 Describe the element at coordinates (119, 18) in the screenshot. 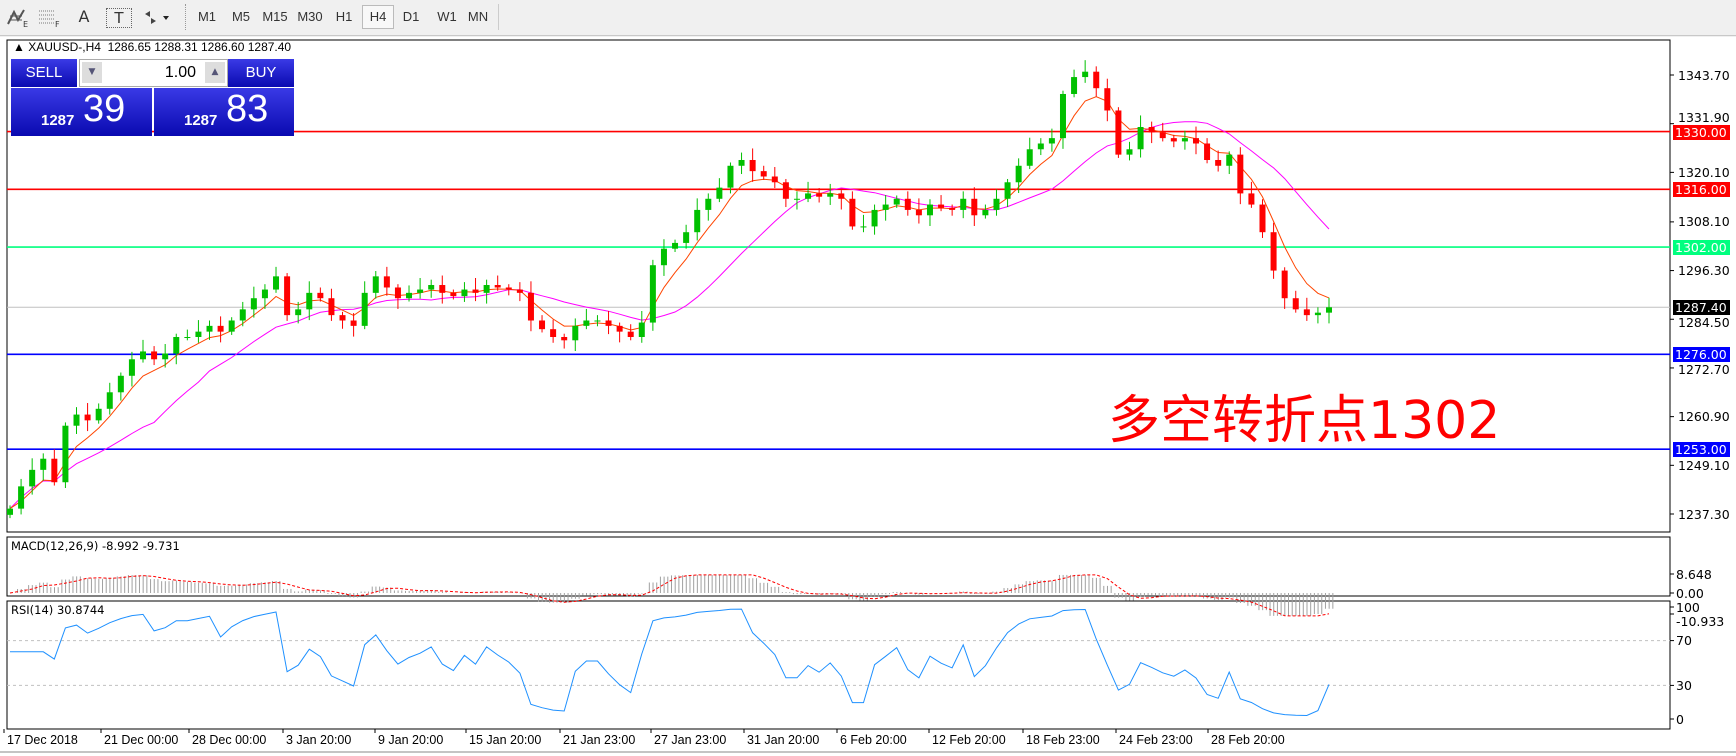

I see `text-label-icon: T` at that location.